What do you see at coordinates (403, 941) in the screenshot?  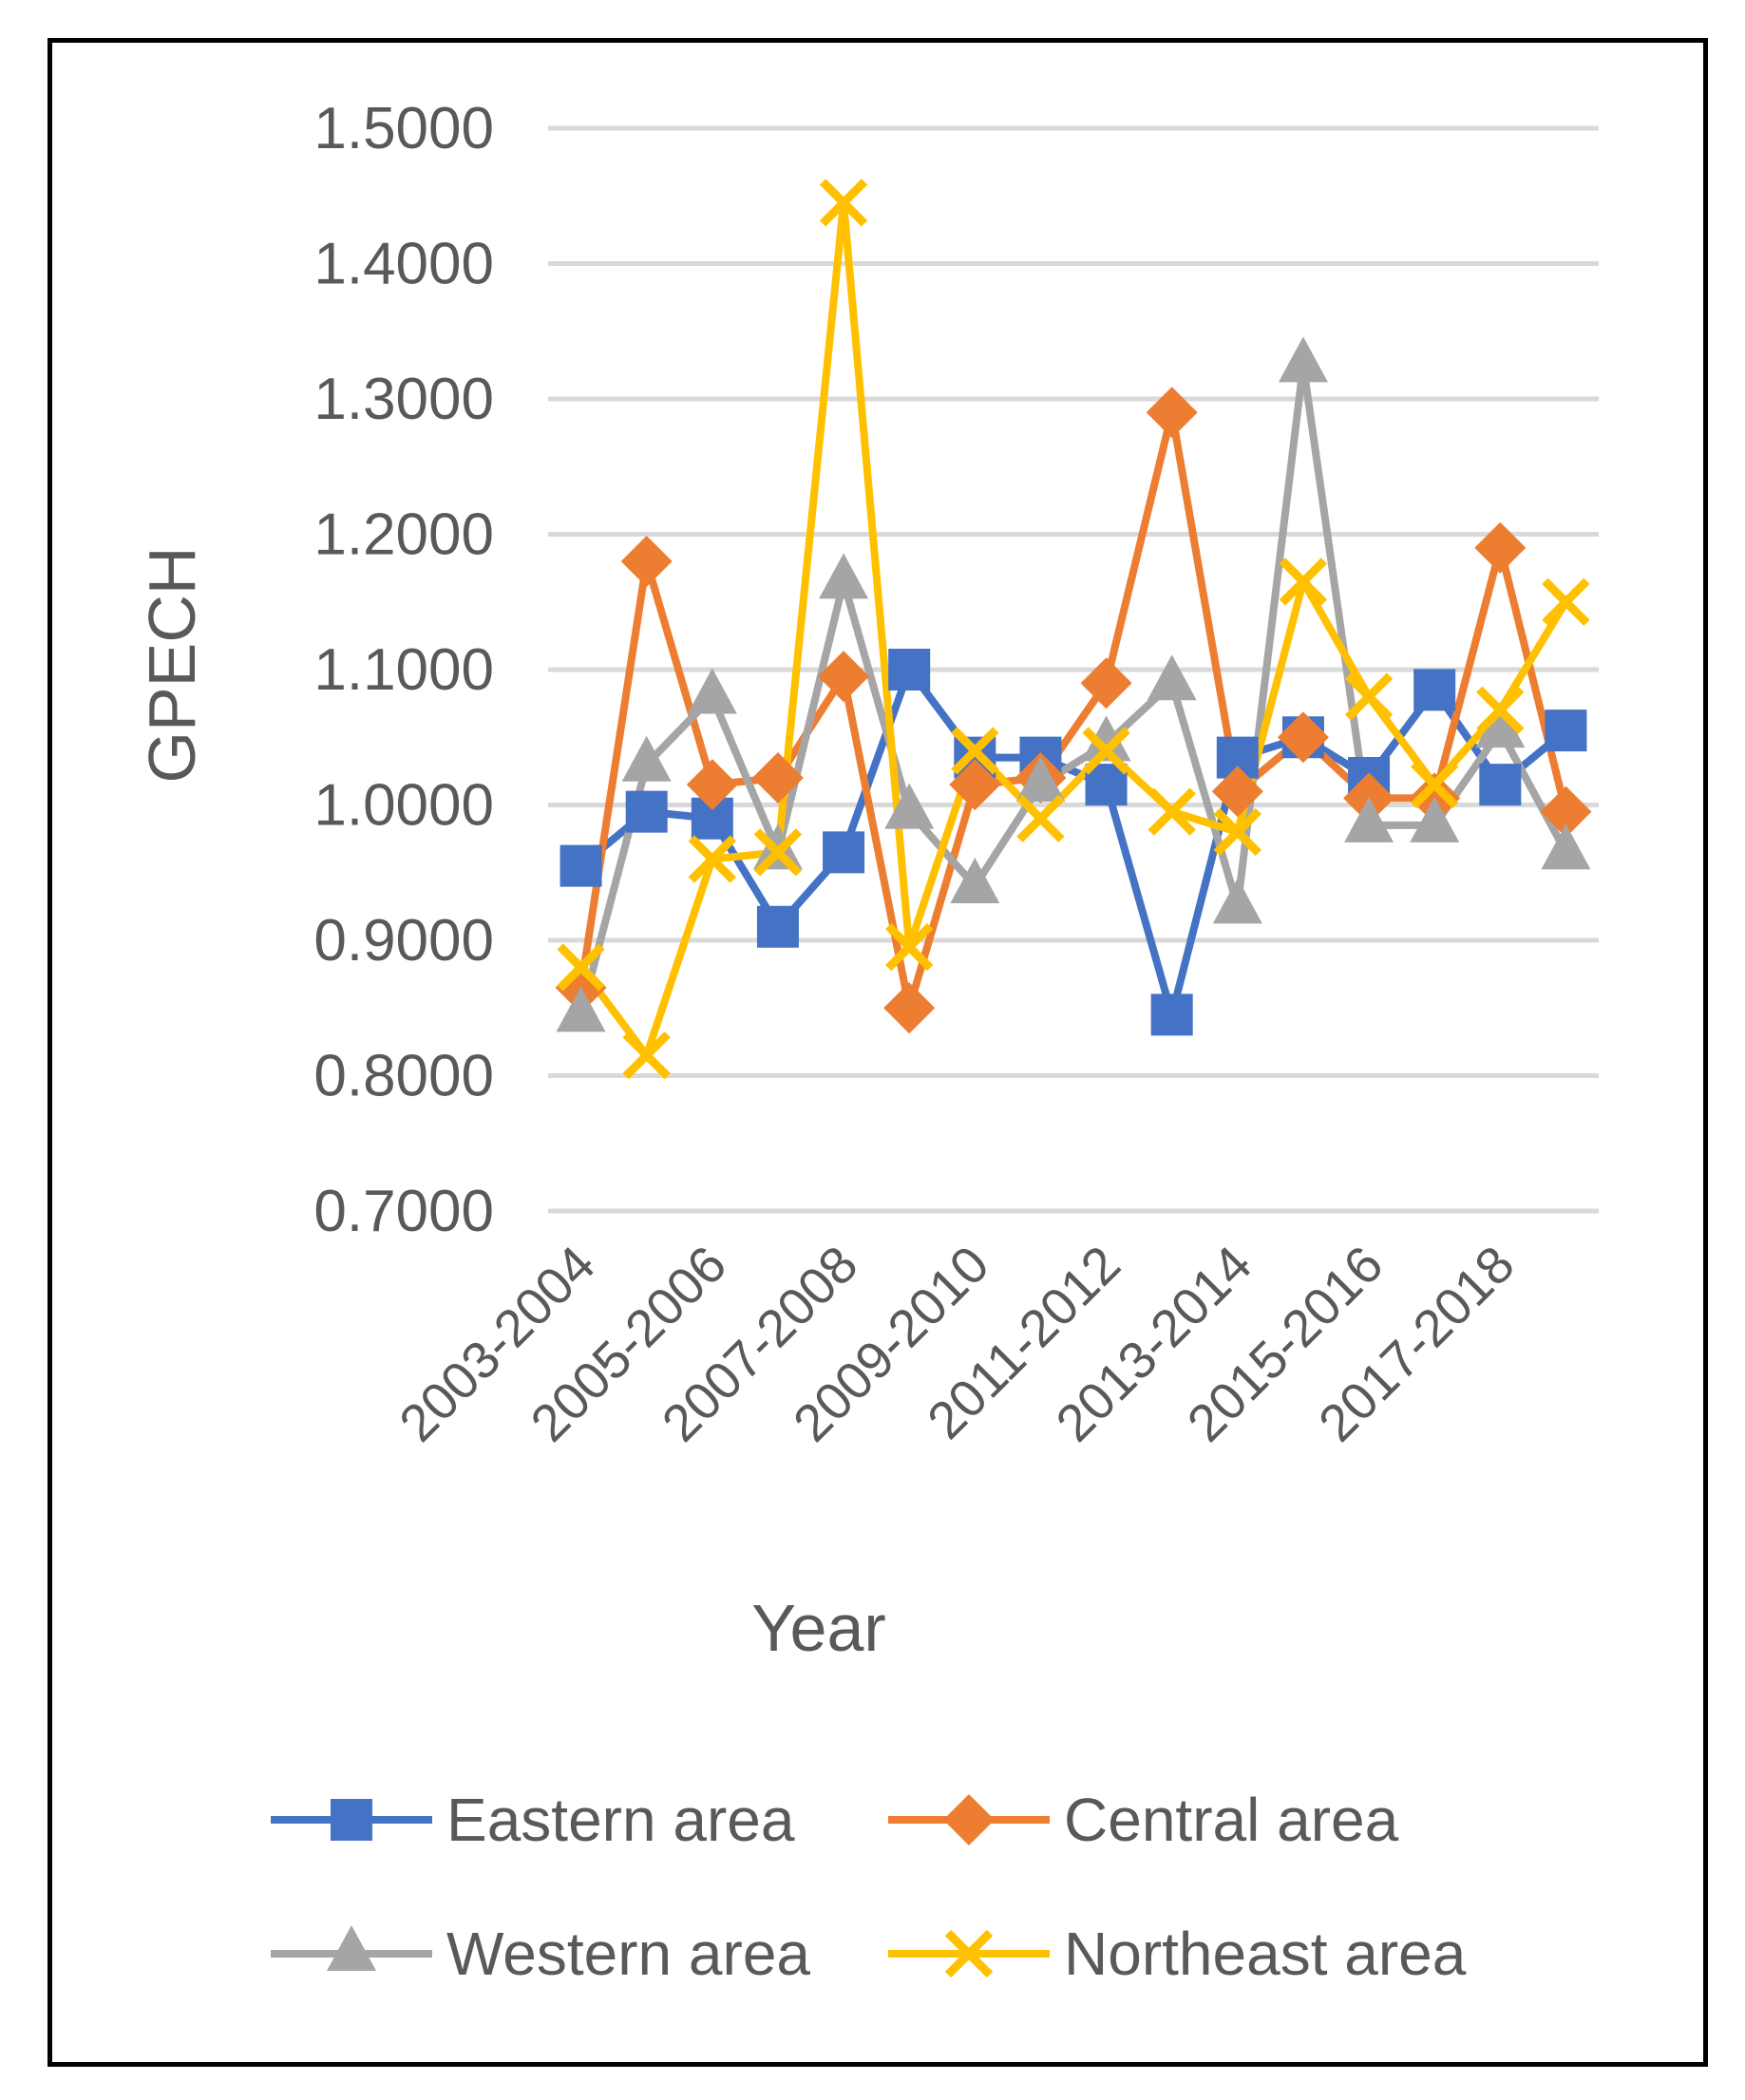 I see `y-tick-label: 0.9000` at bounding box center [403, 941].